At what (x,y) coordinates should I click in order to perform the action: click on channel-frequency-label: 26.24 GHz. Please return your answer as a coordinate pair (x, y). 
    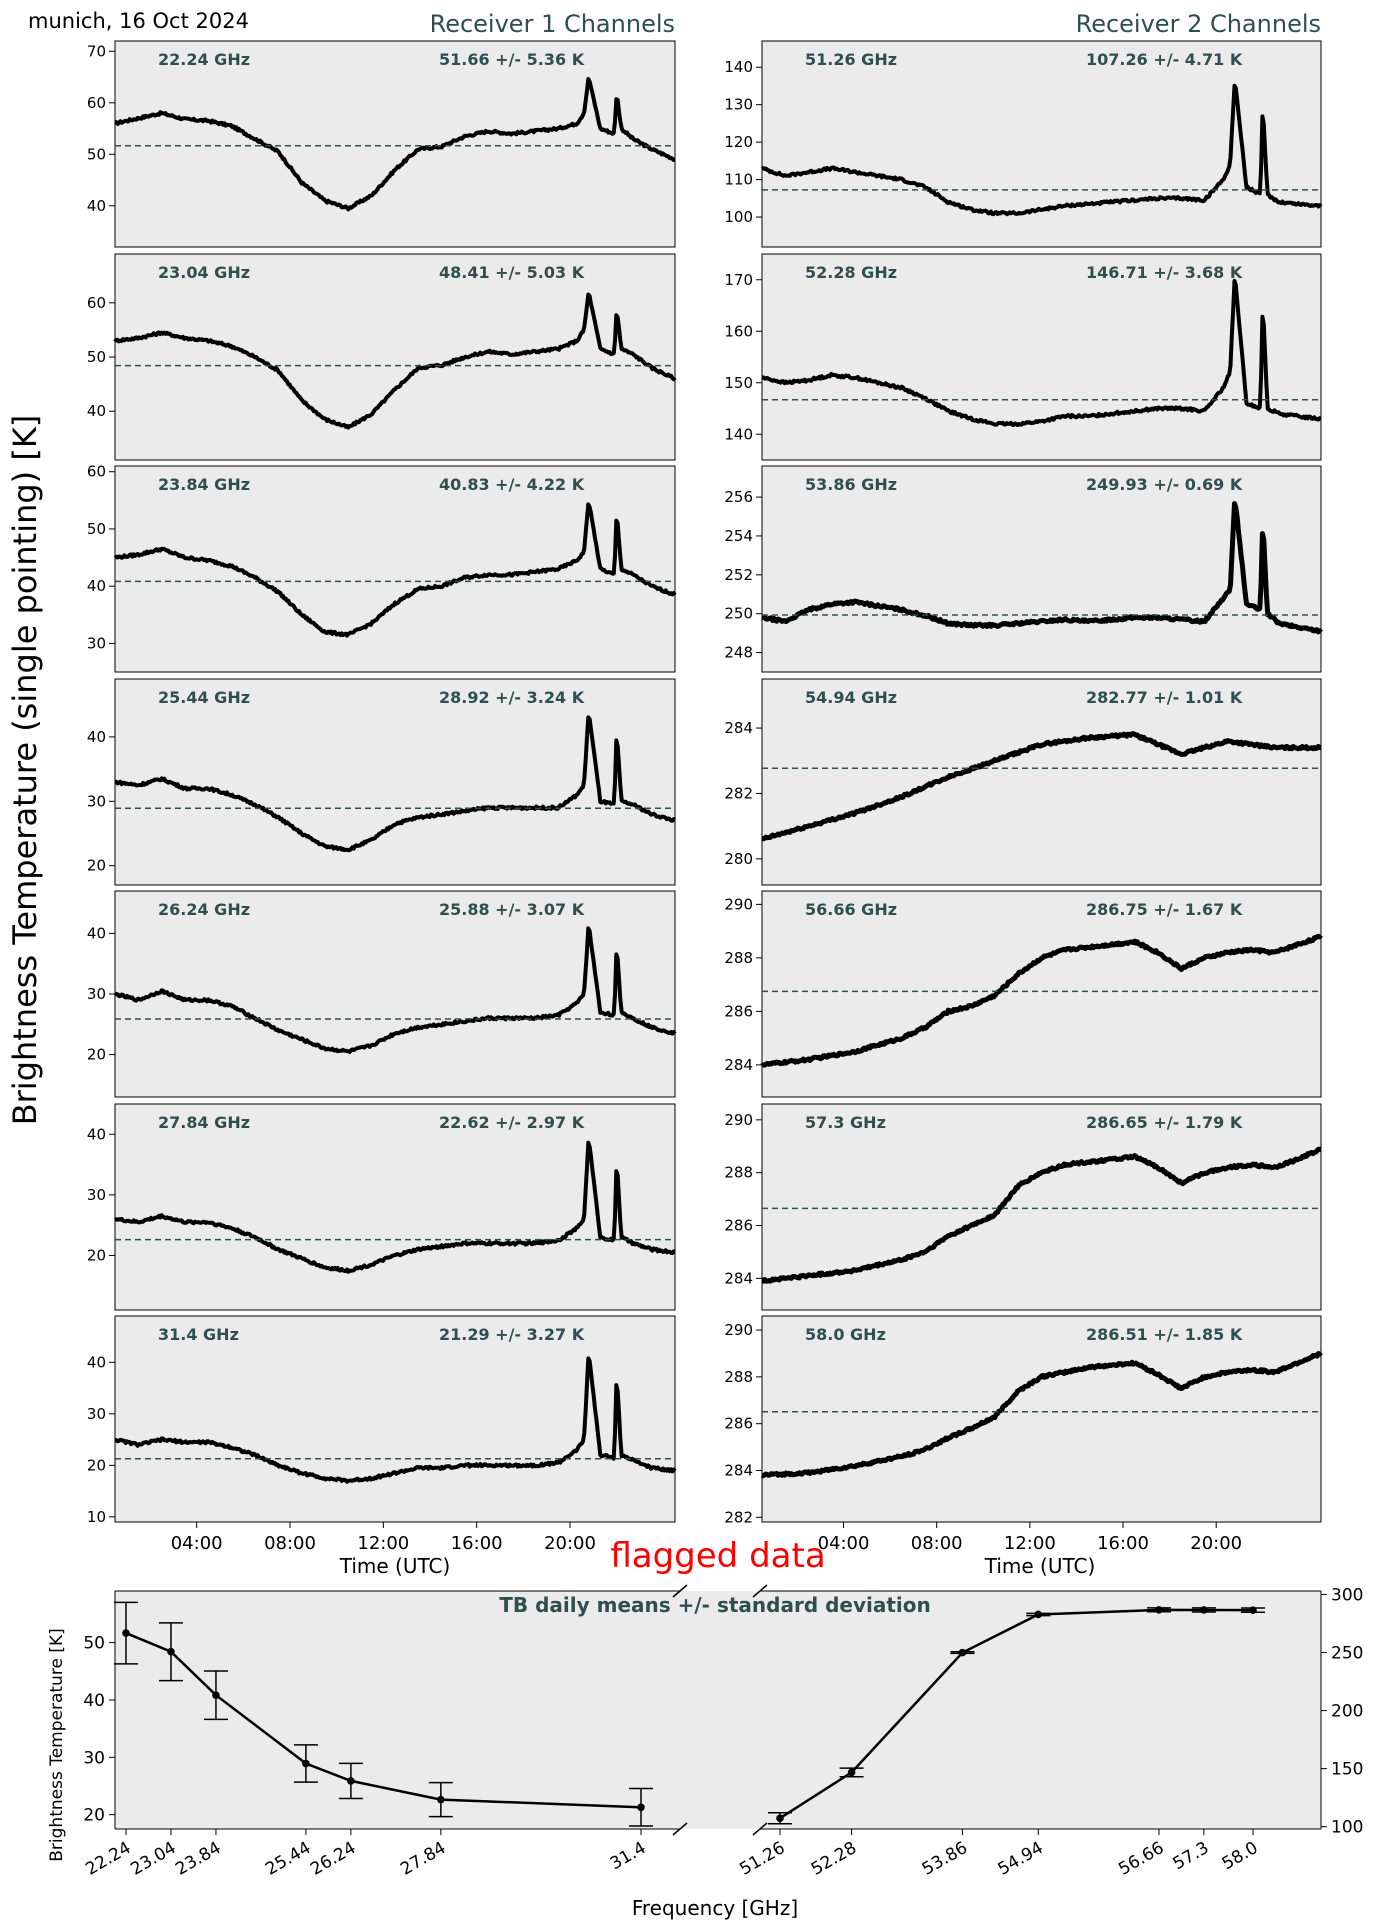
    Looking at the image, I should click on (204, 909).